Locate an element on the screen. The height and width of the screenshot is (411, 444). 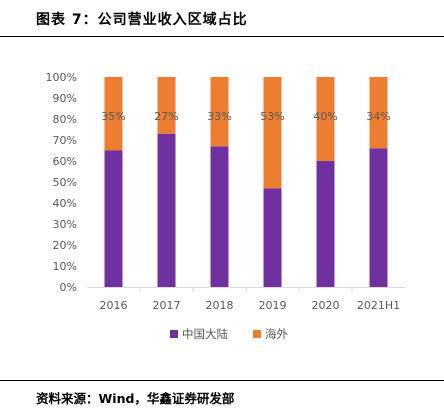
y-tick-label: 80% is located at coordinates (65, 119).